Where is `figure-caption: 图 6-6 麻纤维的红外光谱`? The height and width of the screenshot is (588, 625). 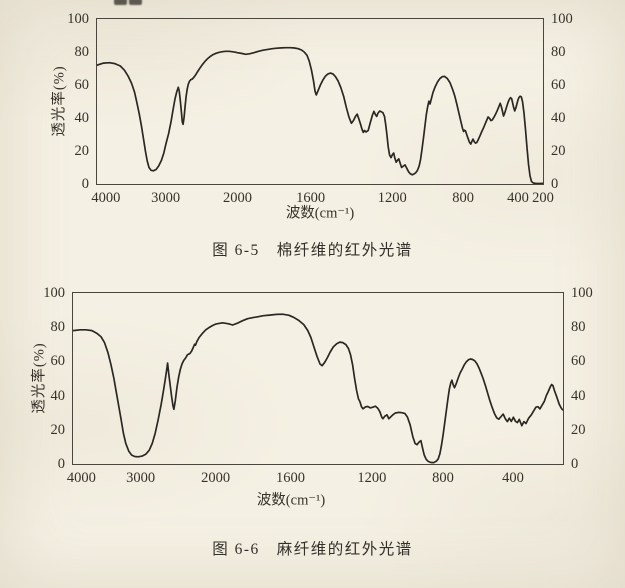 figure-caption: 图 6-6 麻纤维的红外光谱 is located at coordinates (312, 549).